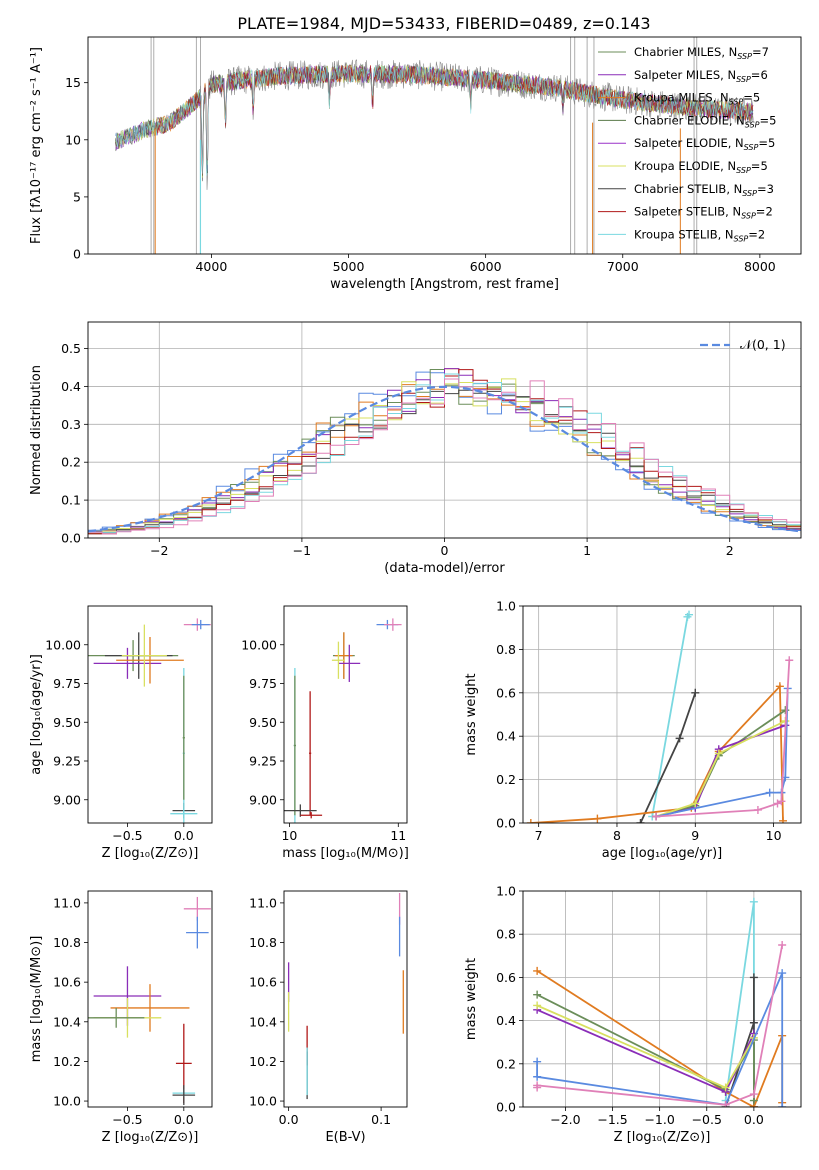 This screenshot has width=819, height=1170. What do you see at coordinates (263, 942) in the screenshot?
I see `y-tick-label: 10.8` at bounding box center [263, 942].